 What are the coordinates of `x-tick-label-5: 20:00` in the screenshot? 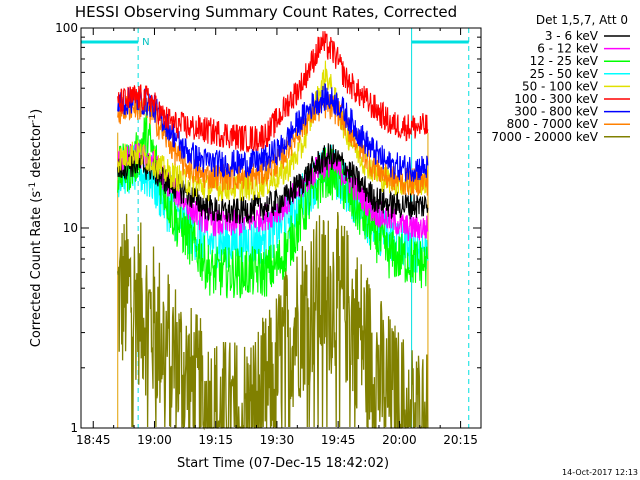 It's located at (399, 440).